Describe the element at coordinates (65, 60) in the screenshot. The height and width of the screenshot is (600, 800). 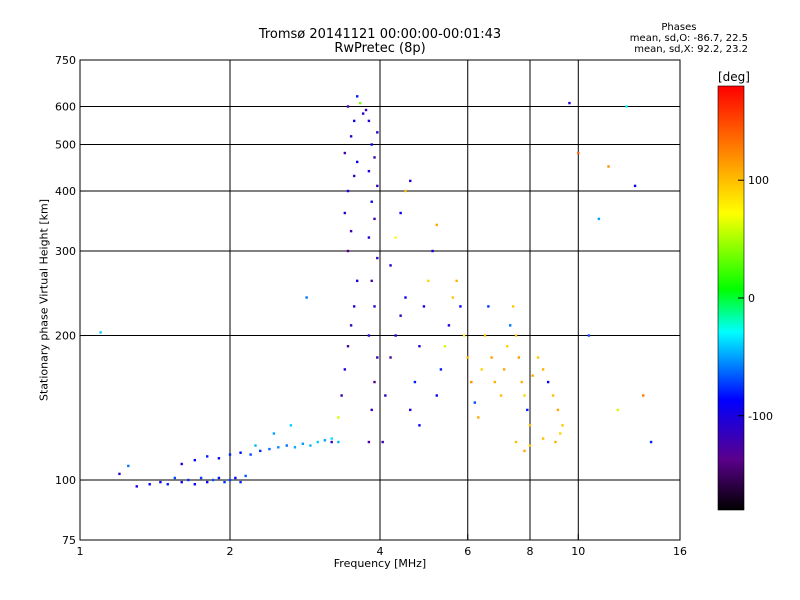
I see `y-tick-label: 750` at that location.